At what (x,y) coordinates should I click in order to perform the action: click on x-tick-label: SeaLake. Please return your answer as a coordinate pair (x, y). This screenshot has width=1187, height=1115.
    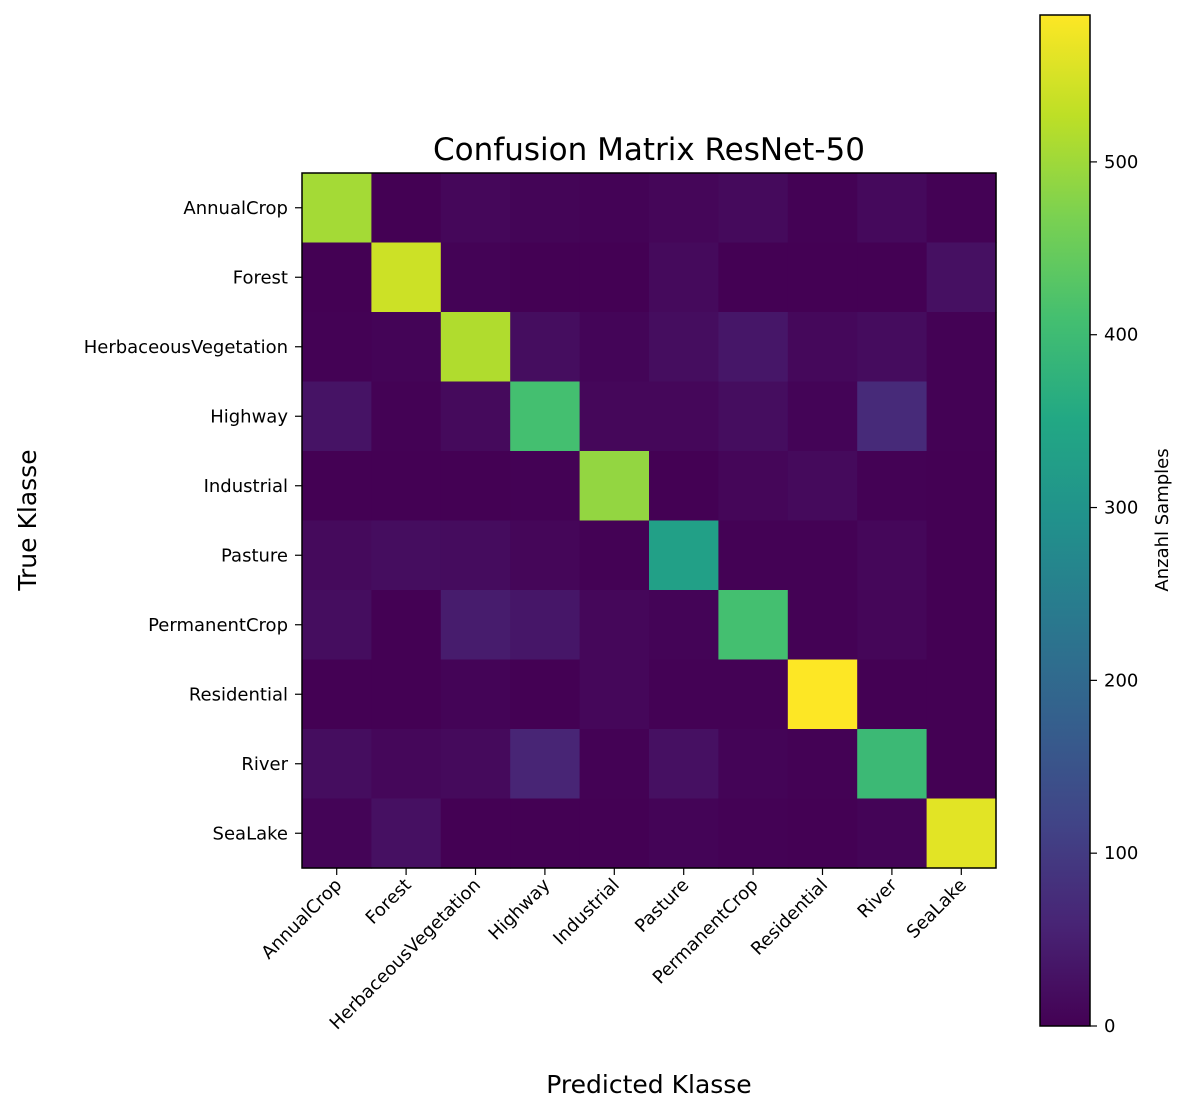
    Looking at the image, I should click on (937, 909).